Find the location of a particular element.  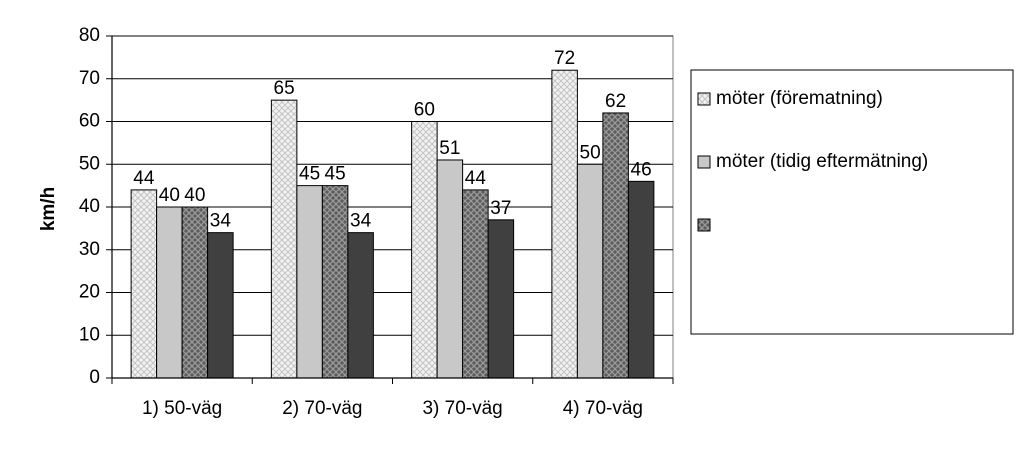

data-label: 51 is located at coordinates (449, 148).